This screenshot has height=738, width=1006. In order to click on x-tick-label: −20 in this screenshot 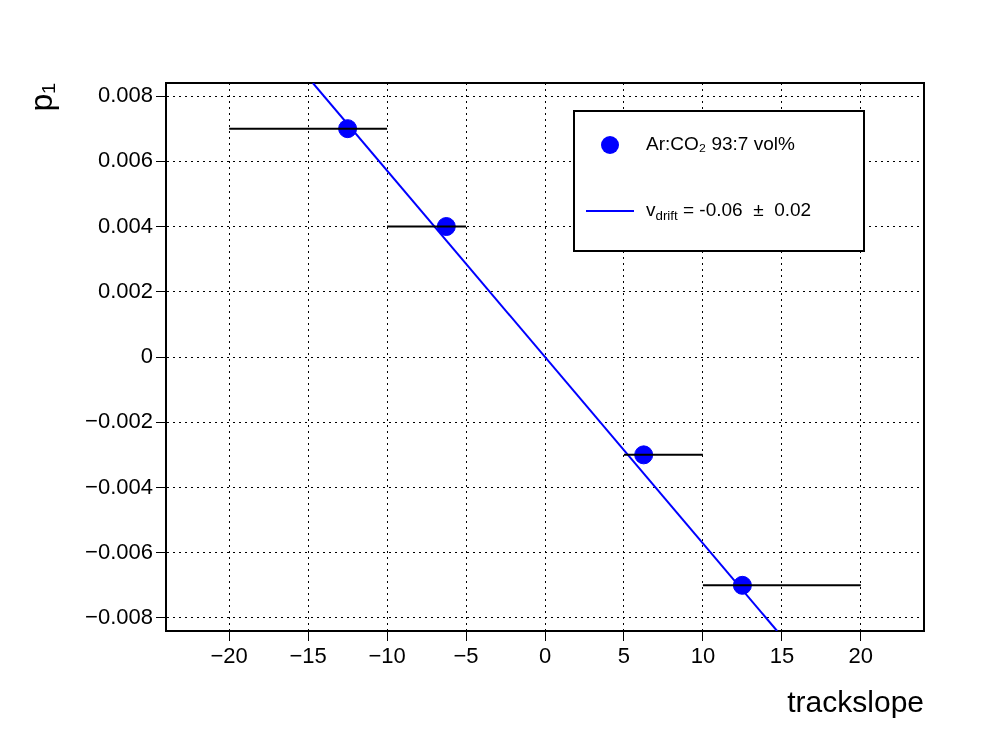, I will do `click(229, 656)`.